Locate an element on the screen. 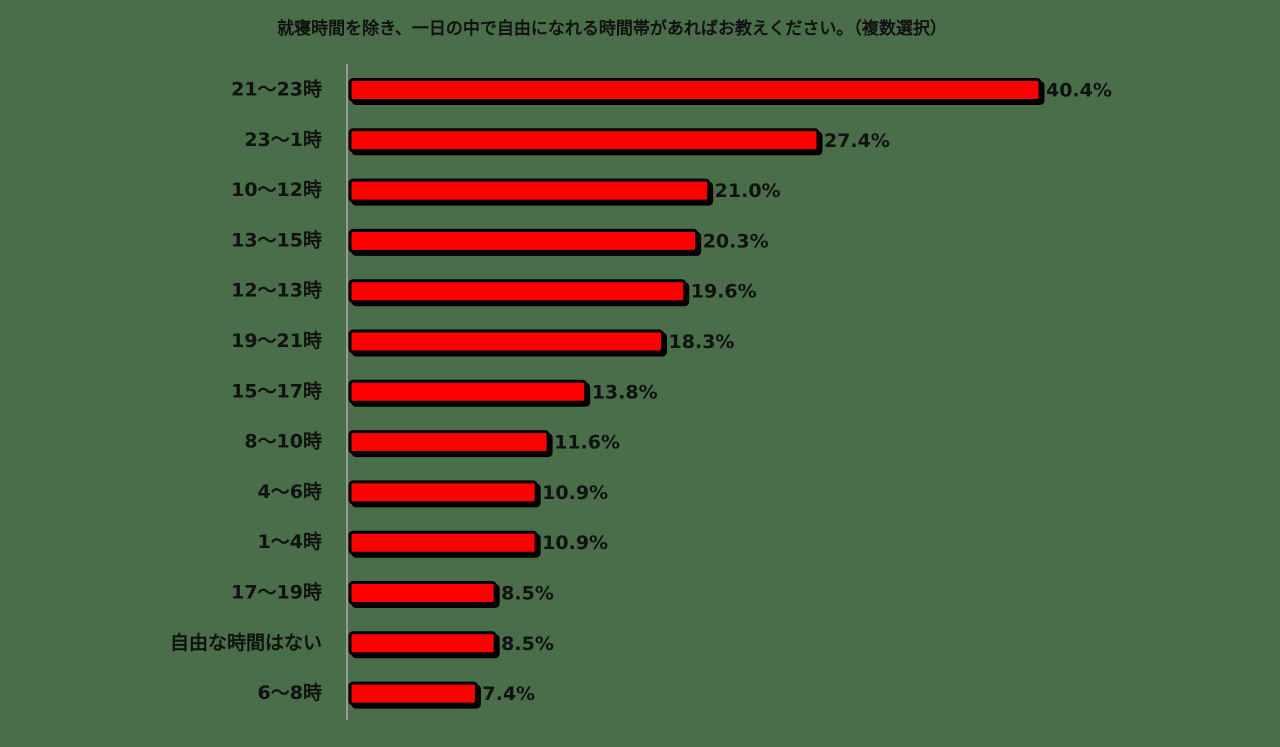 Image resolution: width=1280 pixels, height=747 pixels. y-tick-label: 10〜12時 is located at coordinates (276, 190).